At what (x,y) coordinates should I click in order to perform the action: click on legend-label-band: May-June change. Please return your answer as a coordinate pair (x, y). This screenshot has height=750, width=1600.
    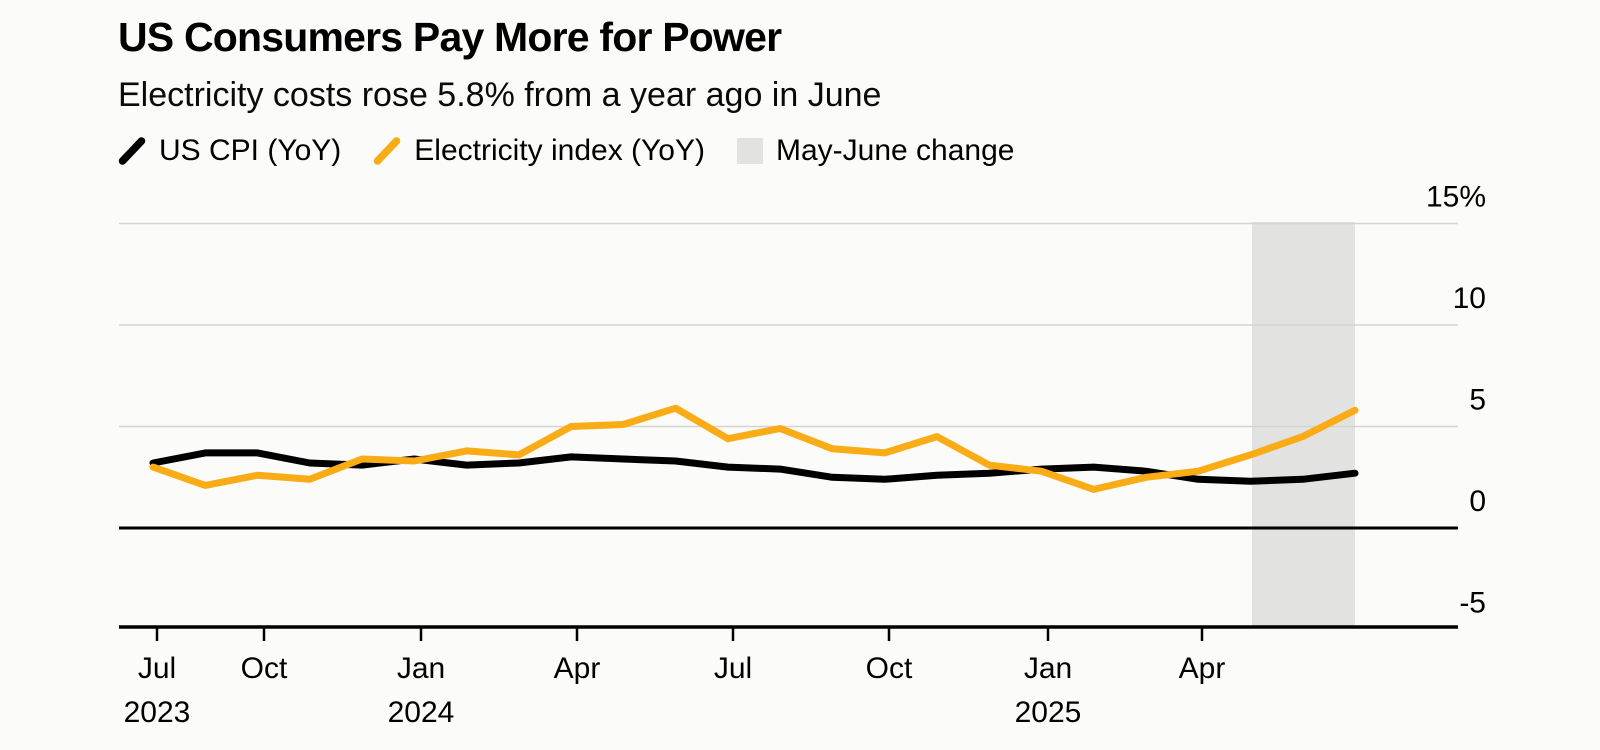
    Looking at the image, I should click on (895, 150).